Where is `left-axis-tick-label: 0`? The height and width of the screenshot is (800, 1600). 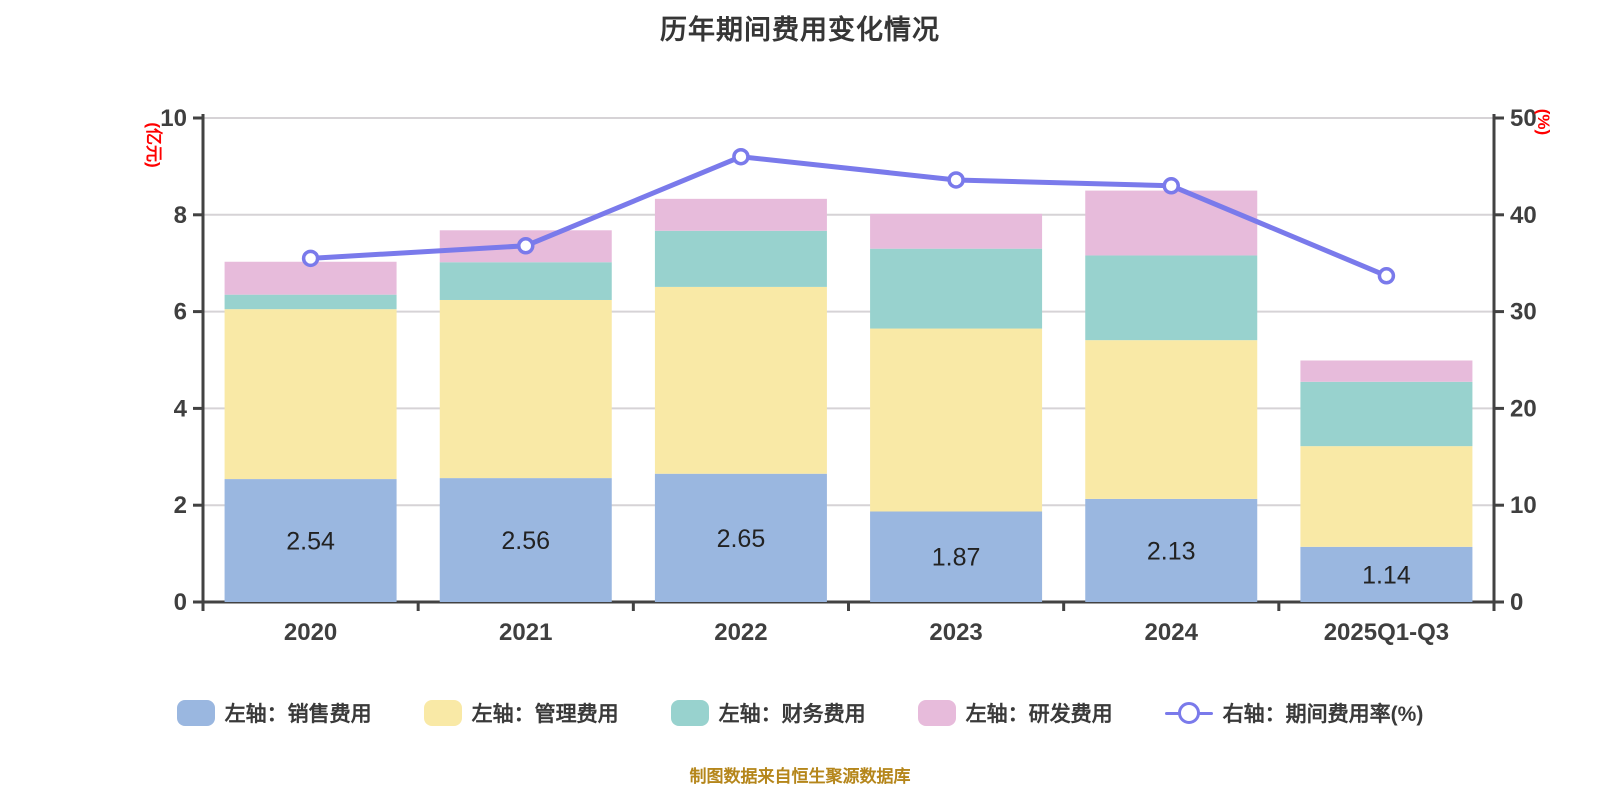
left-axis-tick-label: 0 is located at coordinates (180, 602).